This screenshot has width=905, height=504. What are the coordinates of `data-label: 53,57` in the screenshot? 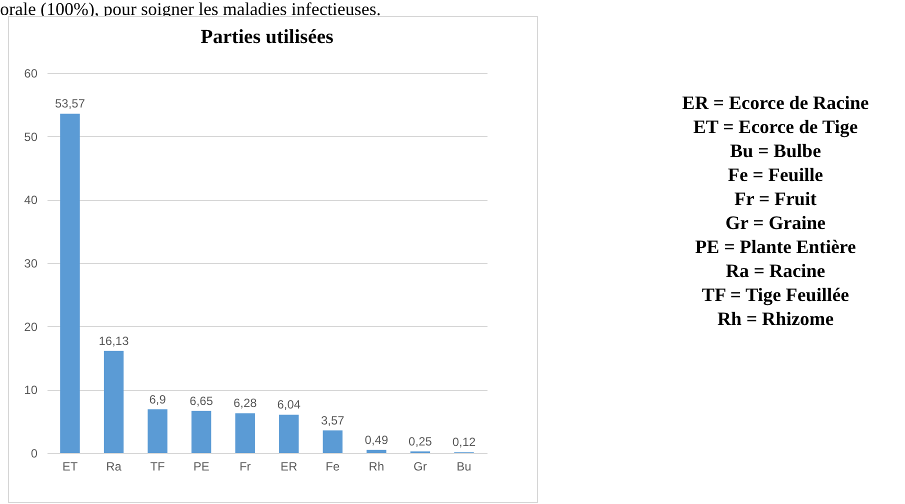 It's located at (70, 103).